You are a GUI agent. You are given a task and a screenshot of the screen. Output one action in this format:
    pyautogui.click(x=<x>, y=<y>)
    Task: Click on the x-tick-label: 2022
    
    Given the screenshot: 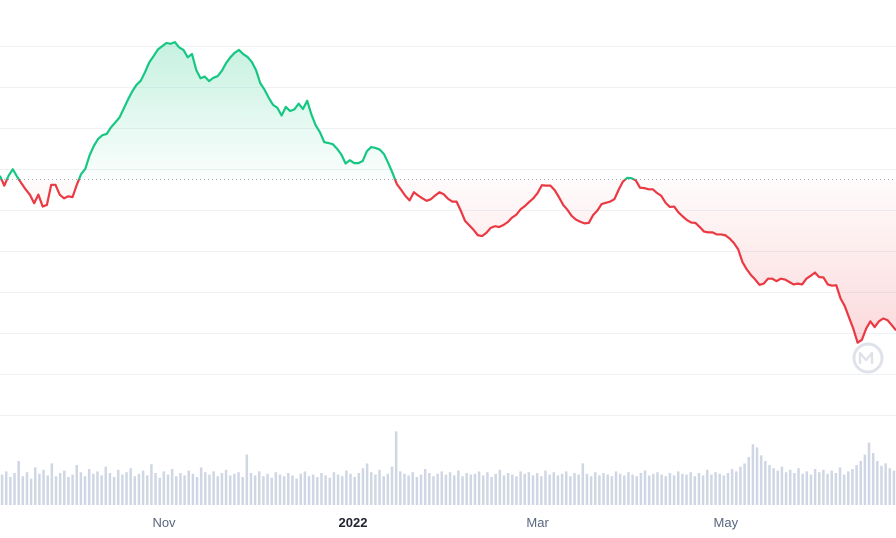 What is the action you would take?
    pyautogui.click(x=353, y=522)
    